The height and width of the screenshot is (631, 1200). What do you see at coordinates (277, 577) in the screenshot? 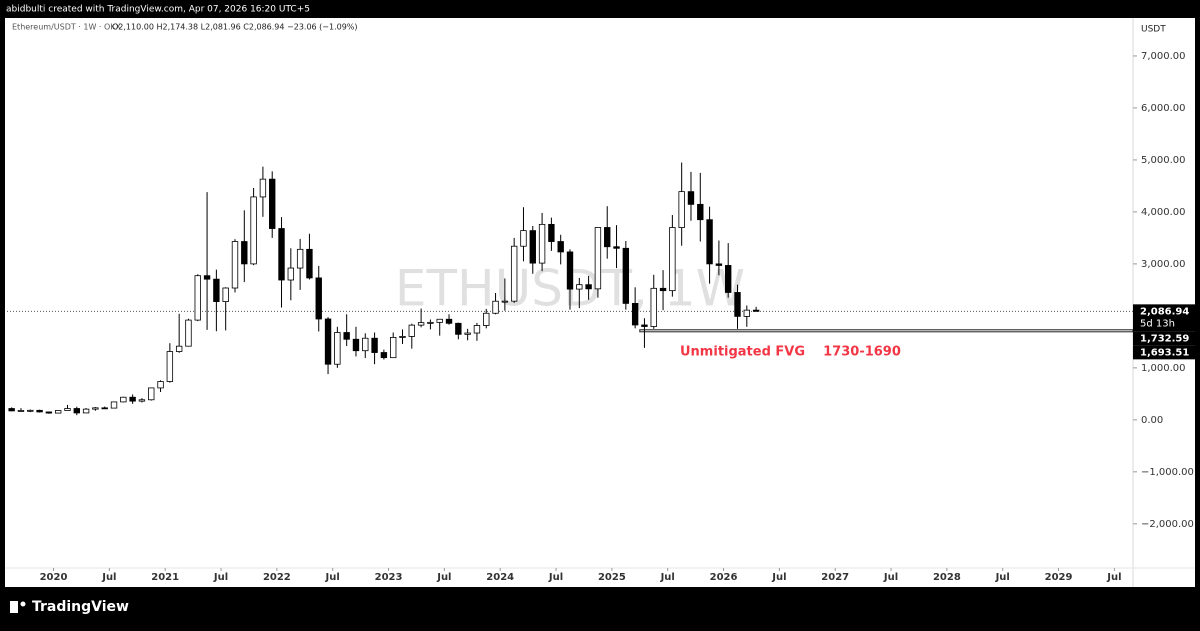
I see `x-tick-label: 2022` at bounding box center [277, 577].